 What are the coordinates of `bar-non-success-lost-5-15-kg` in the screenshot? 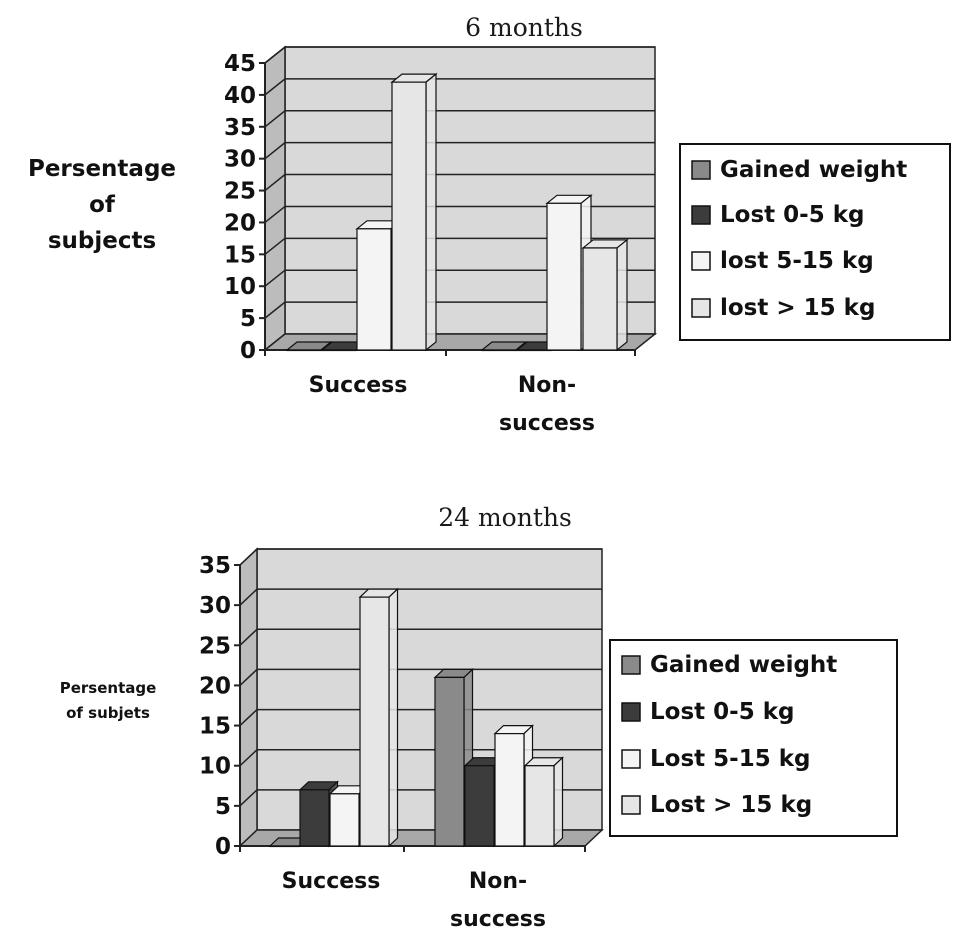 It's located at (569, 273).